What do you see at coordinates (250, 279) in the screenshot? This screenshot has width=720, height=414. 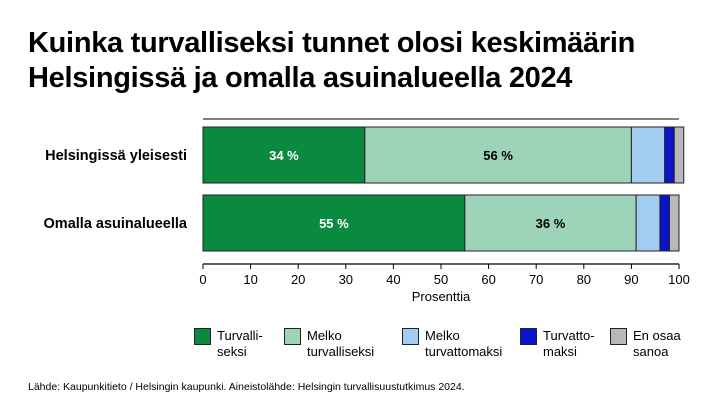 I see `x-tick-label: 10` at bounding box center [250, 279].